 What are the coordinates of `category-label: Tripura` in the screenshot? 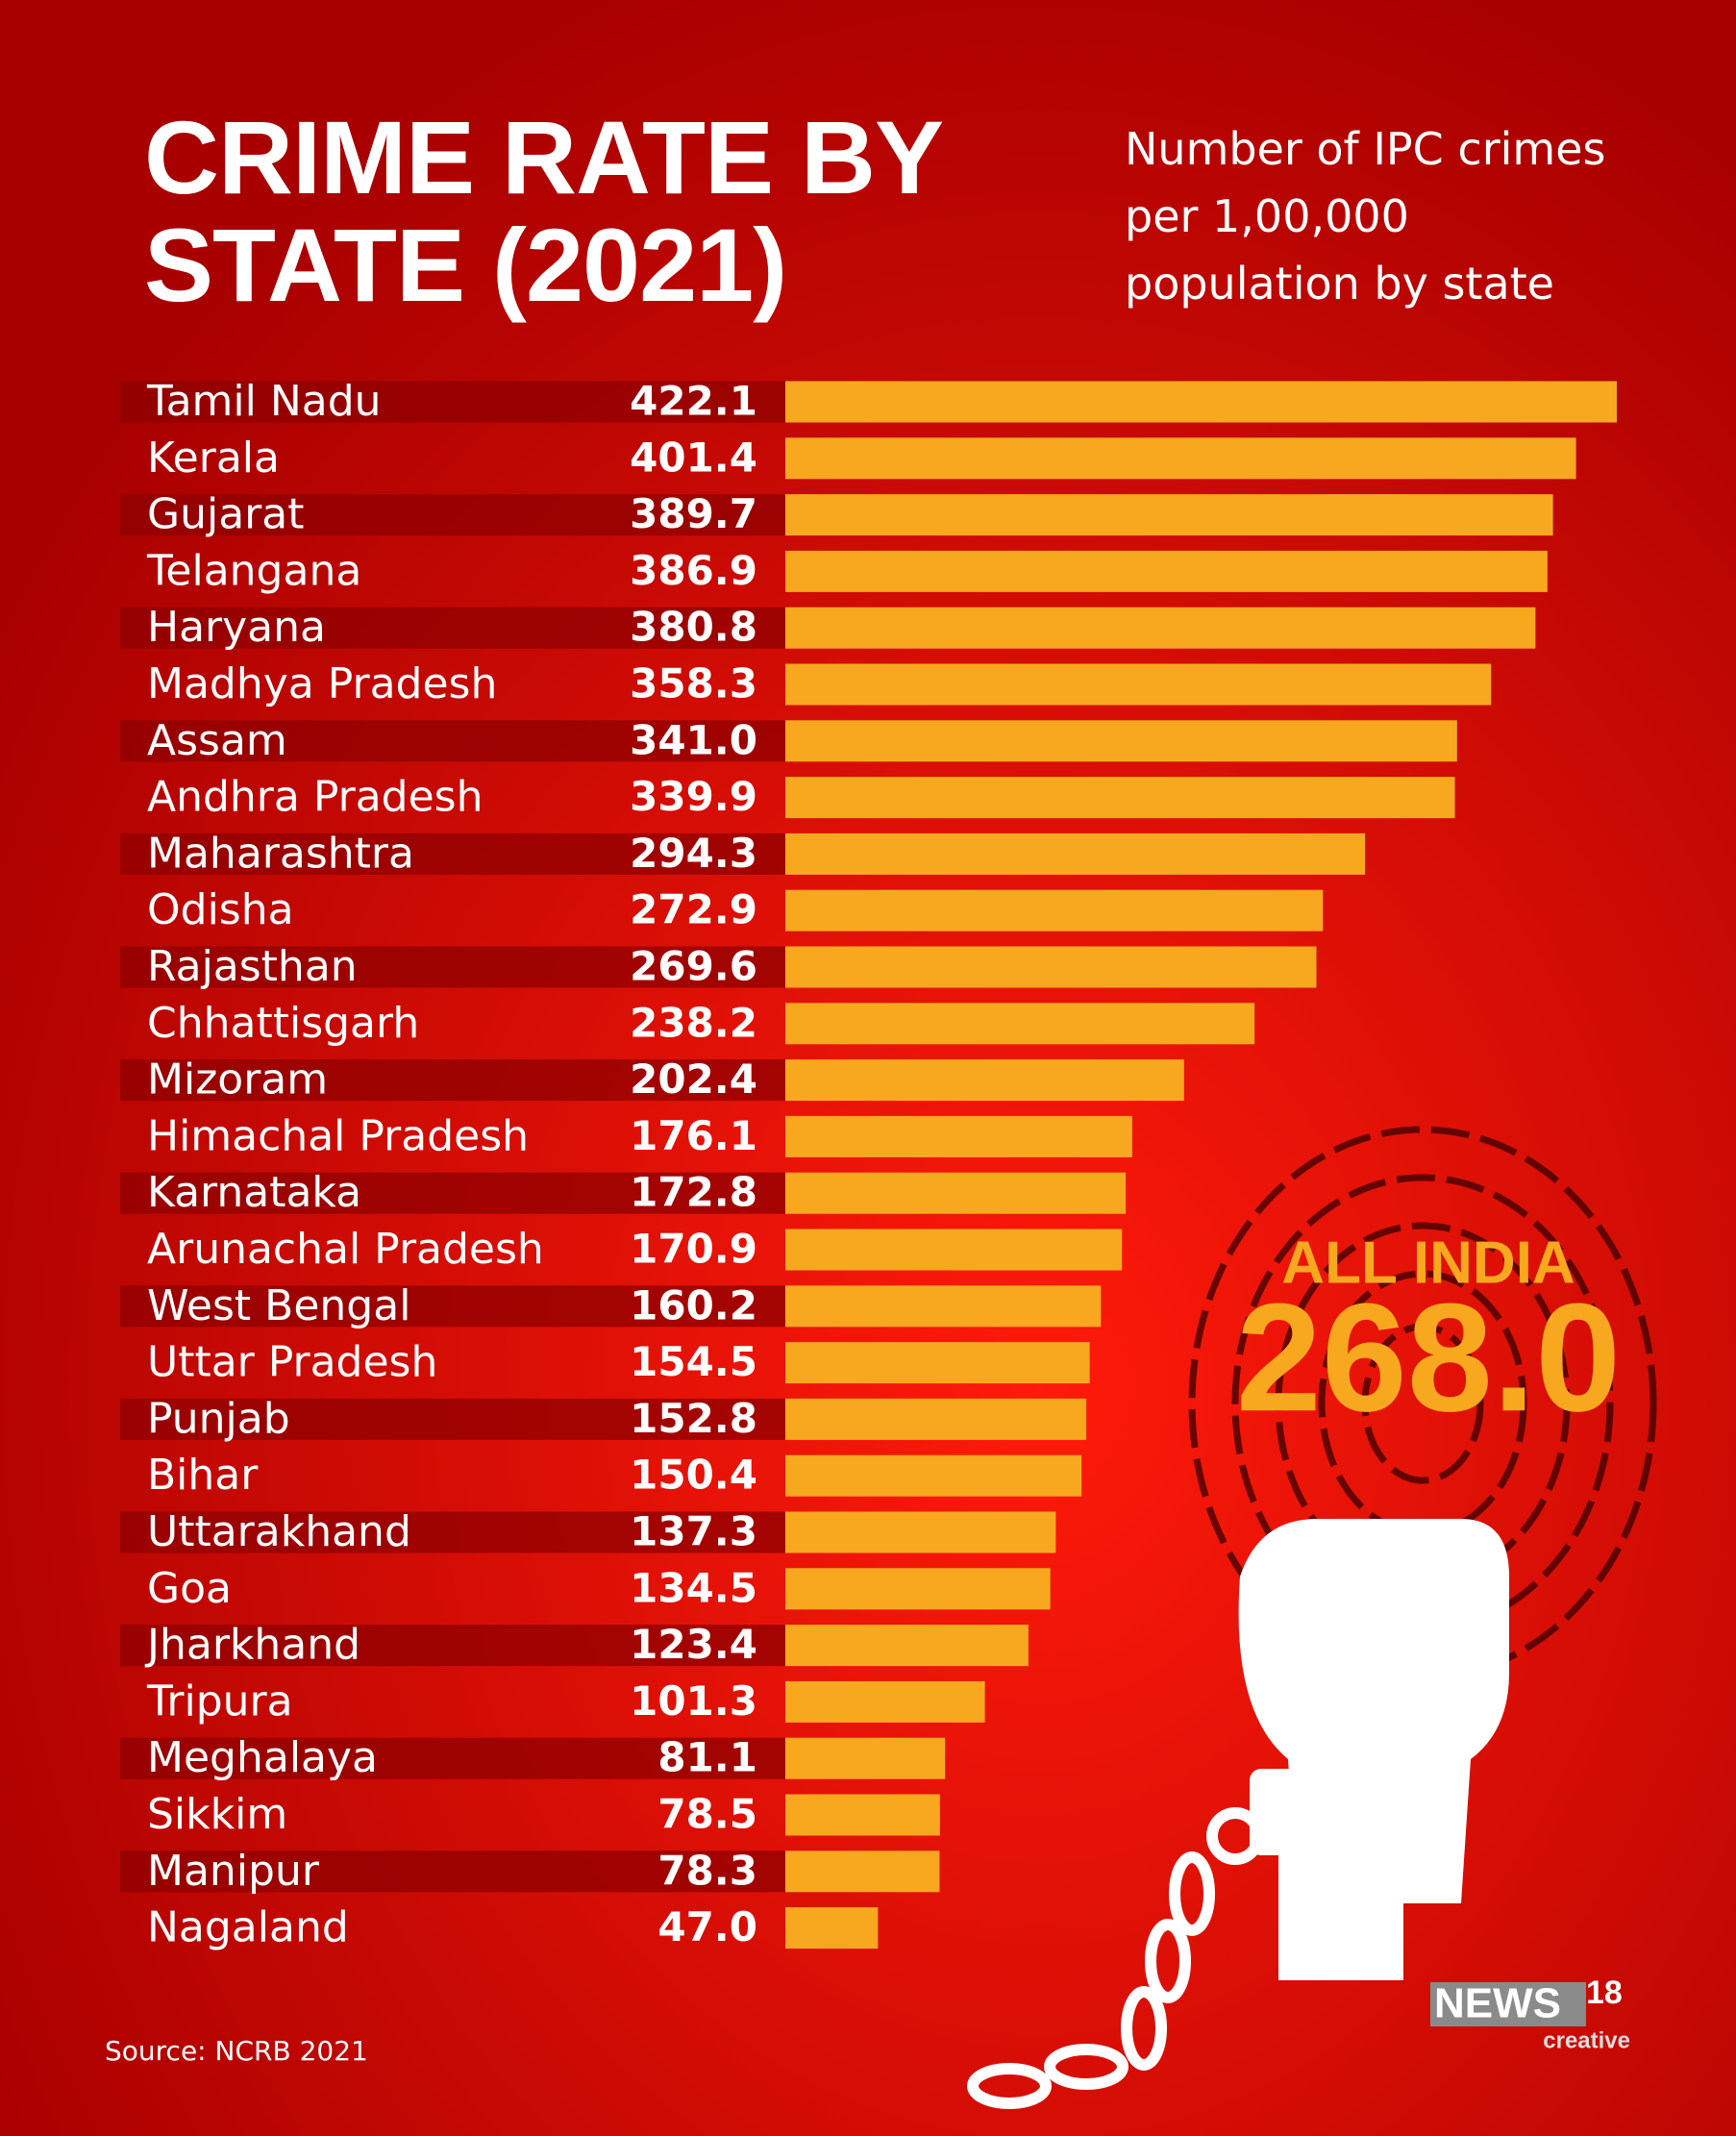 It's located at (219, 1701).